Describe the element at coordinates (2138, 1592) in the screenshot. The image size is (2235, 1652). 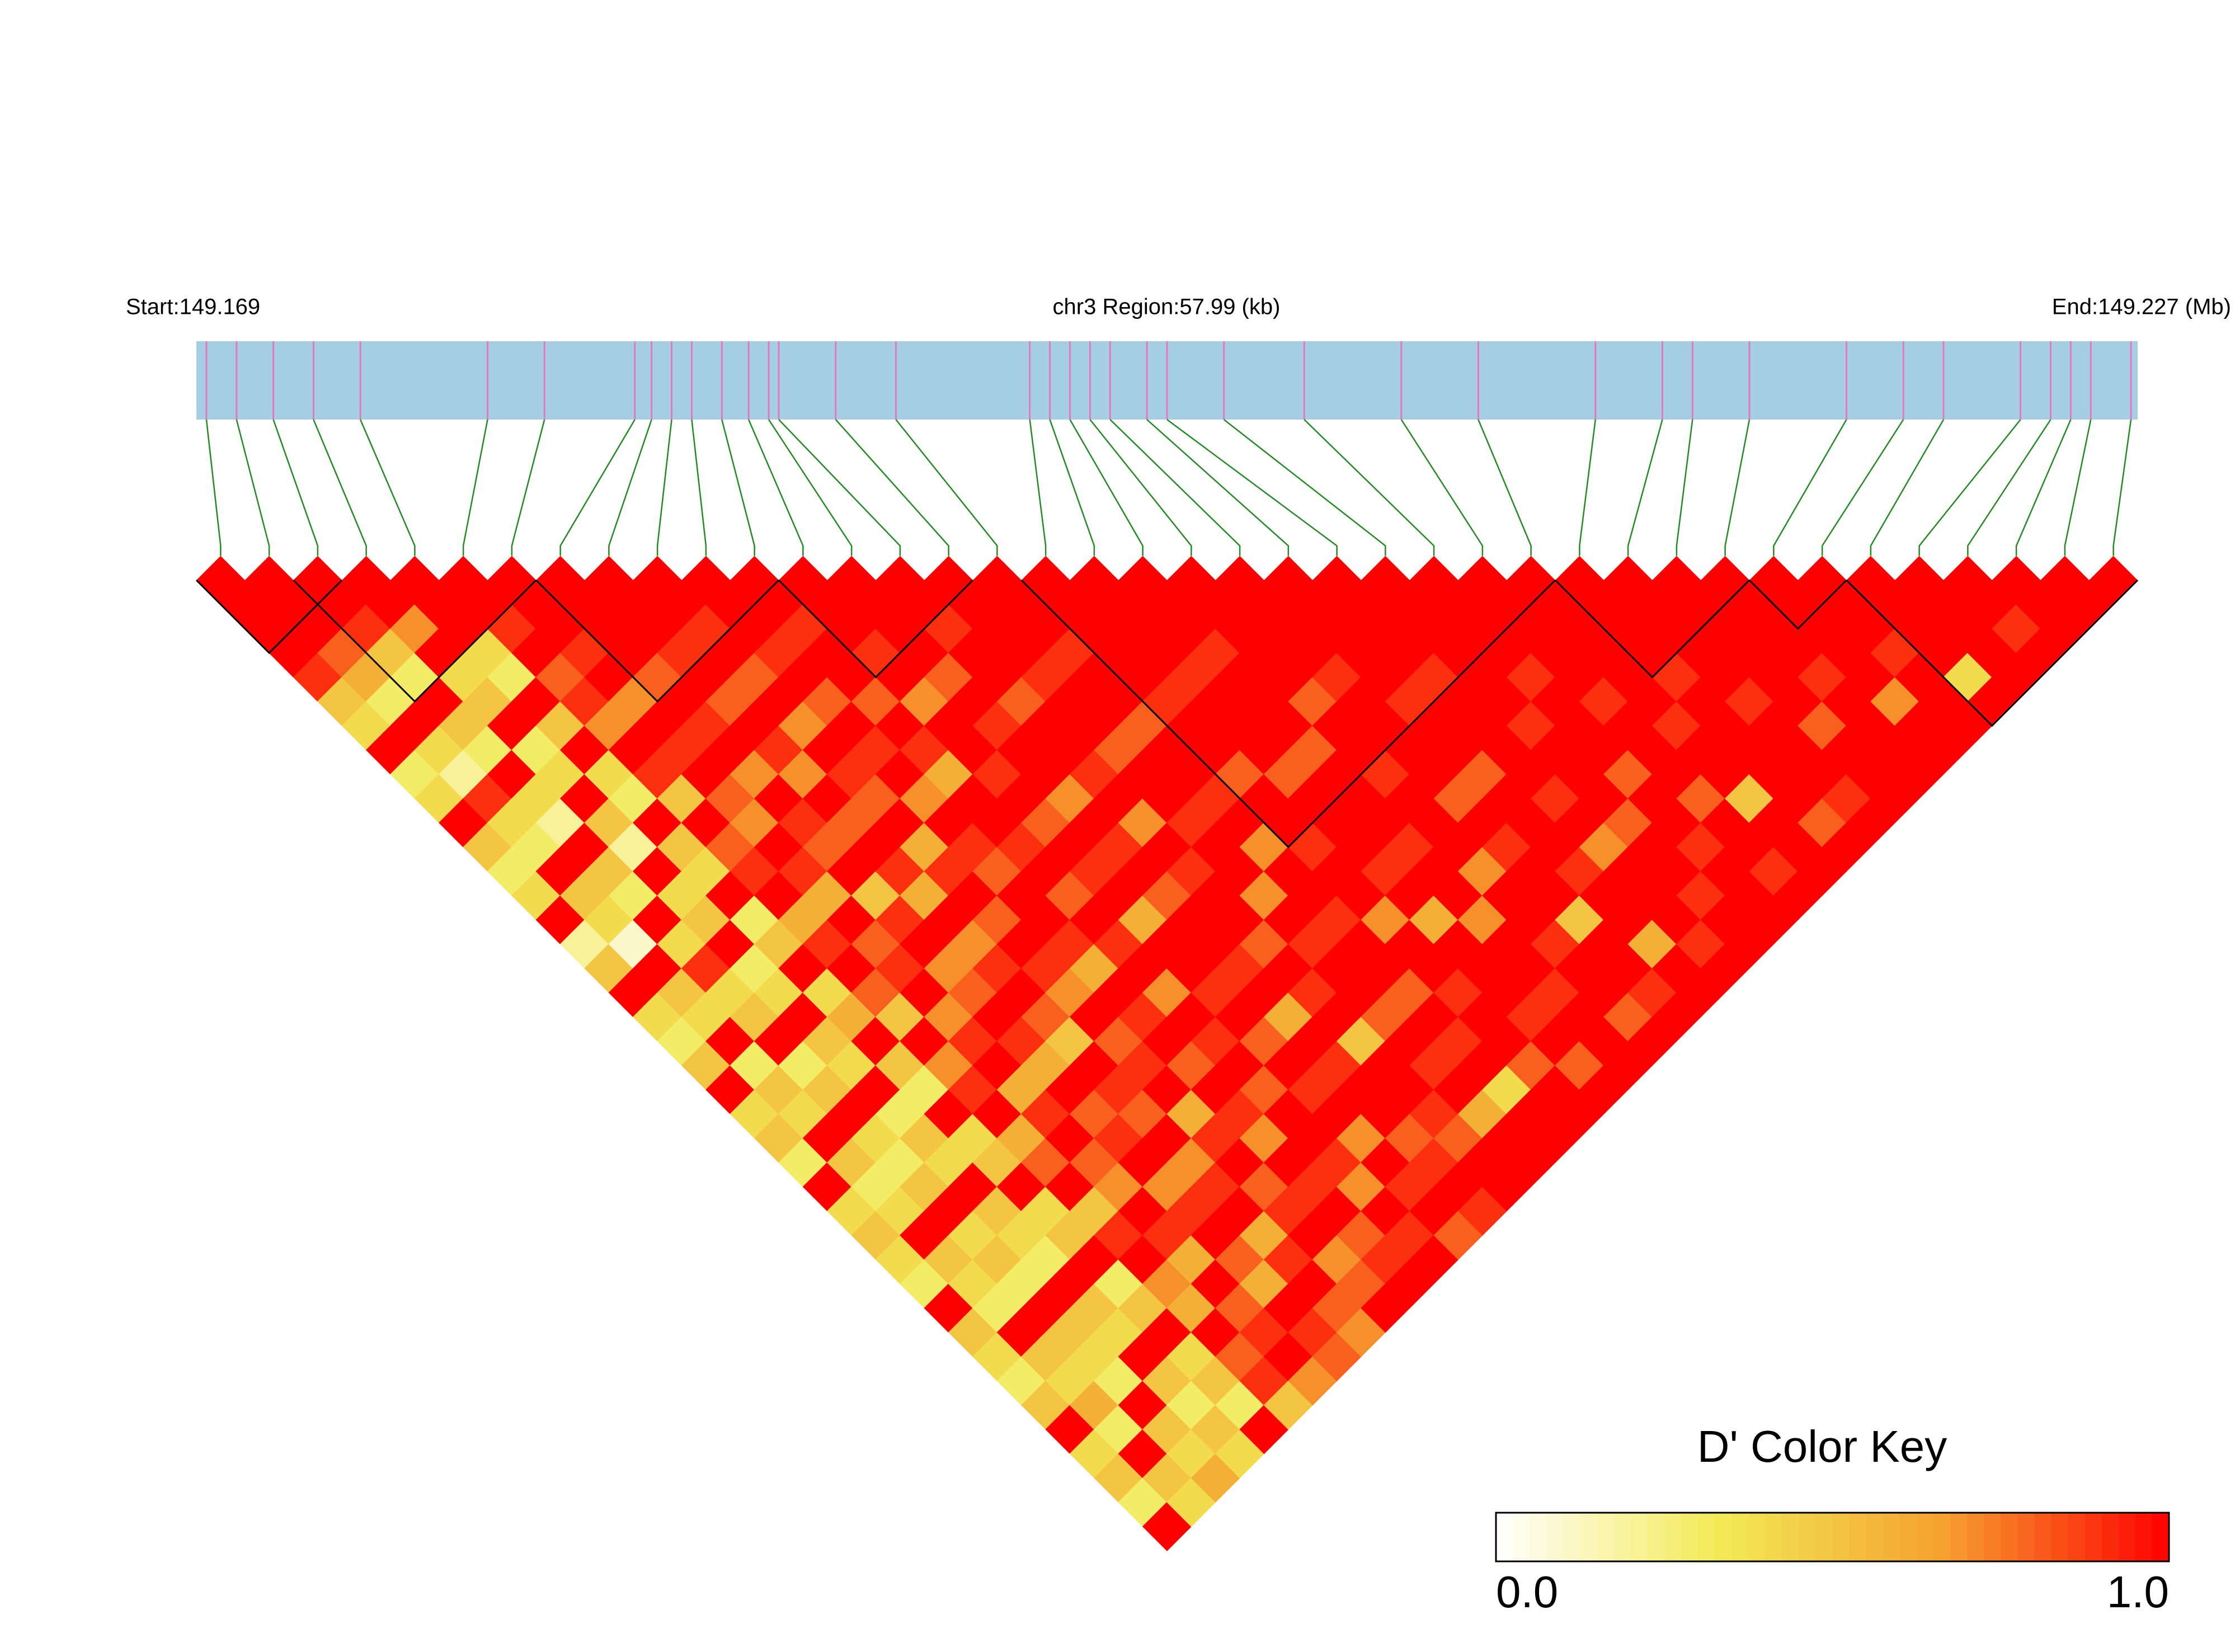
I see `colorbar-tick-label: 1.0` at that location.